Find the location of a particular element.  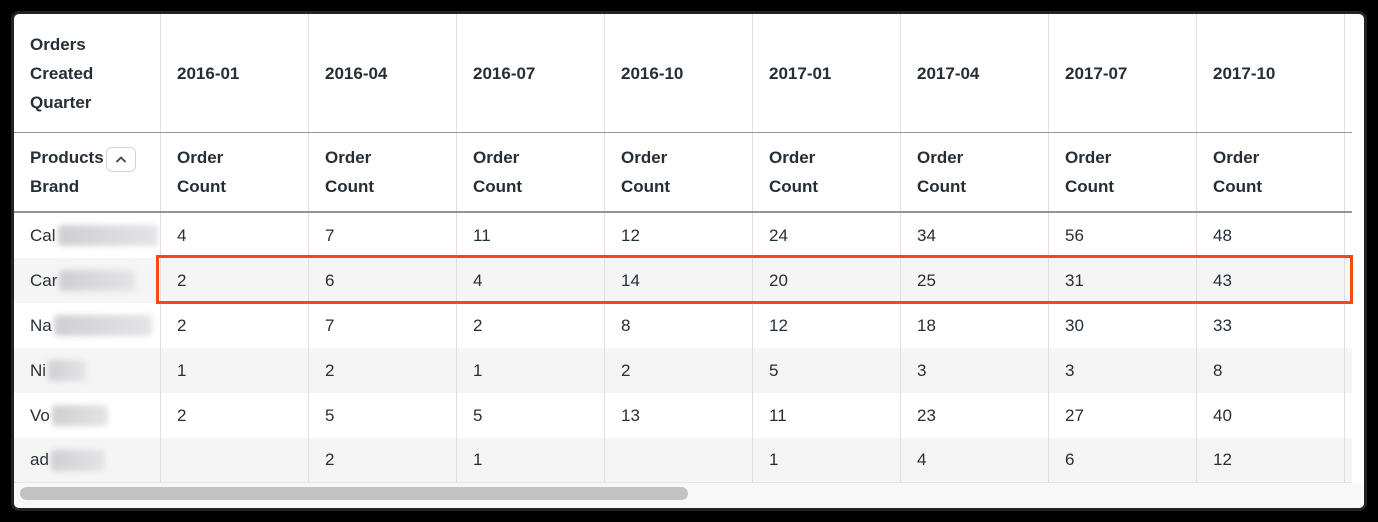

cell-value: 14 is located at coordinates (630, 280).